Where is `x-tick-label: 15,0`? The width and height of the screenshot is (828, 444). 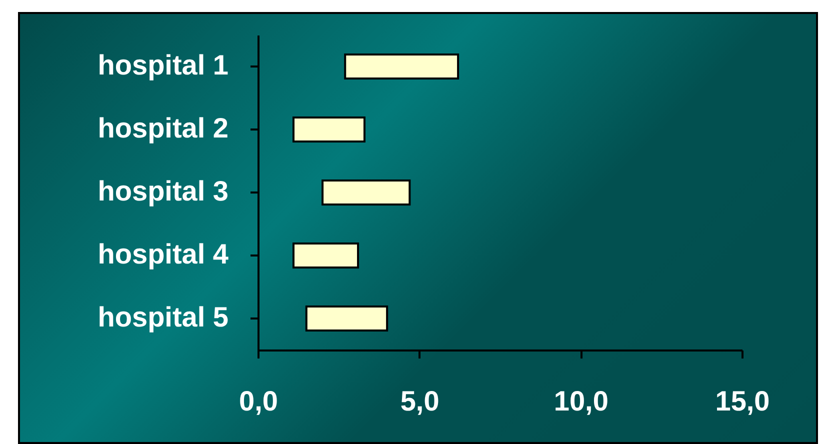 x-tick-label: 15,0 is located at coordinates (742, 401).